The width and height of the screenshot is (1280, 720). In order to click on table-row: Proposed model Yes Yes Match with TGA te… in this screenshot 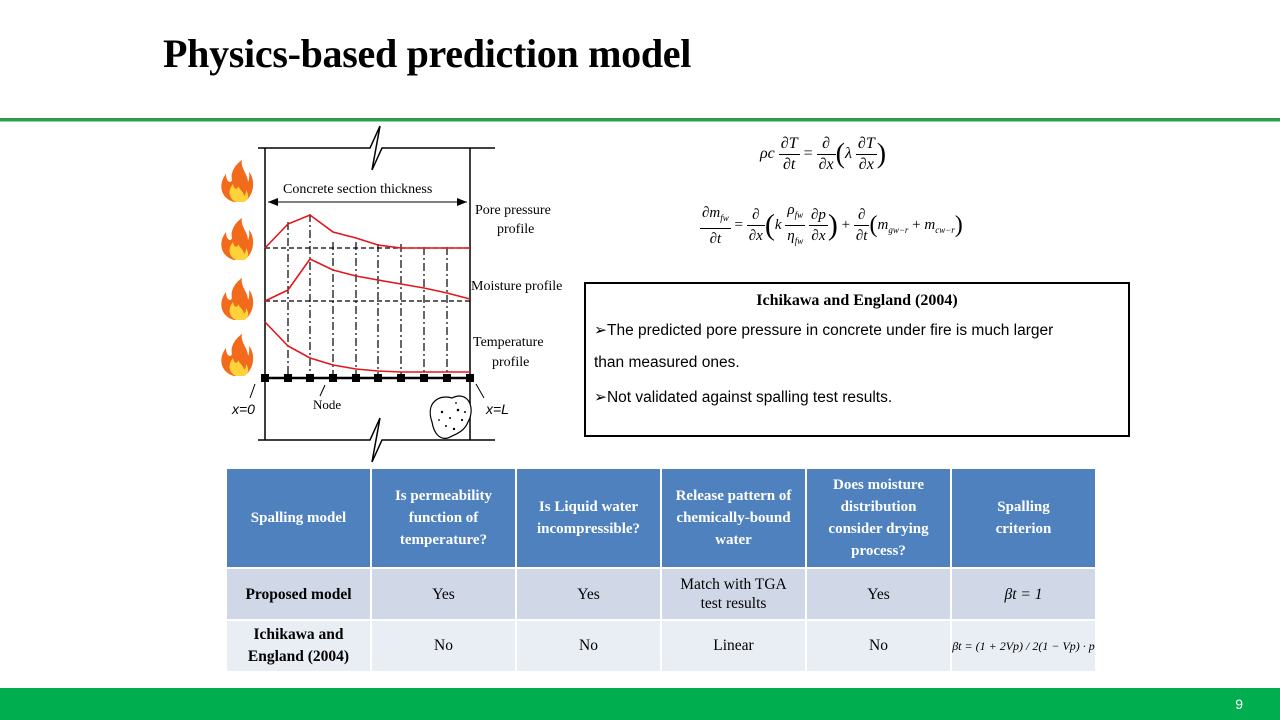, I will do `click(661, 594)`.